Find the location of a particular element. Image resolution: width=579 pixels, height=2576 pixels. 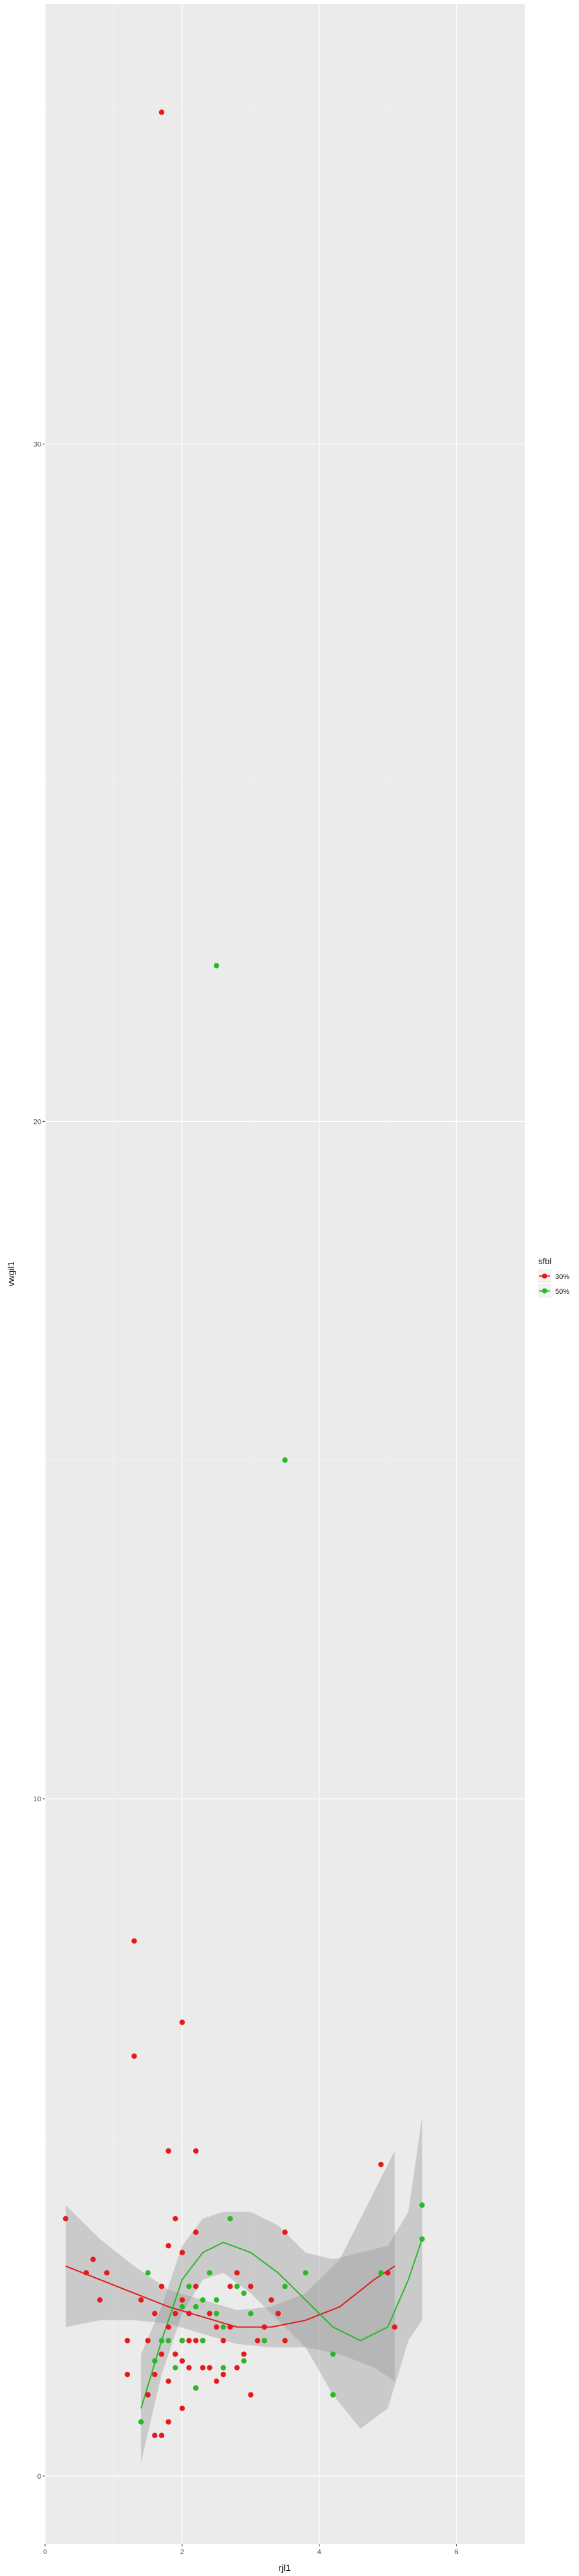

legend: sfbl 30% 50% is located at coordinates (553, 1277).